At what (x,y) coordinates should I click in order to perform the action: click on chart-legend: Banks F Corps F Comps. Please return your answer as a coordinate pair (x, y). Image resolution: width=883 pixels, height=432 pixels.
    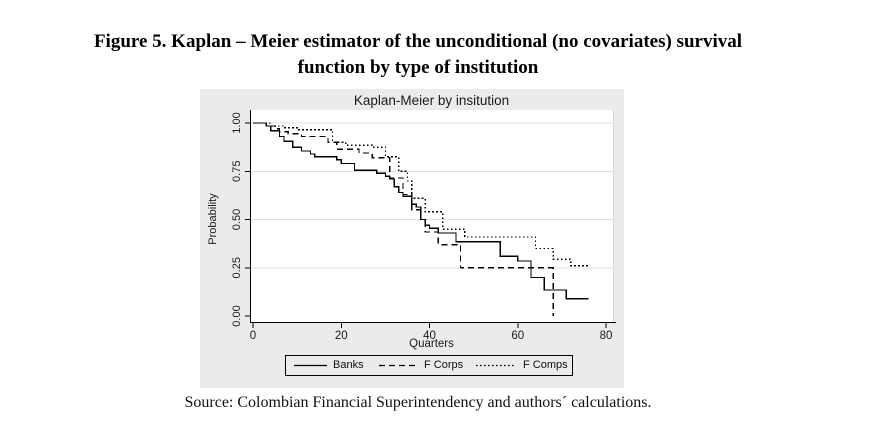
    Looking at the image, I should click on (429, 365).